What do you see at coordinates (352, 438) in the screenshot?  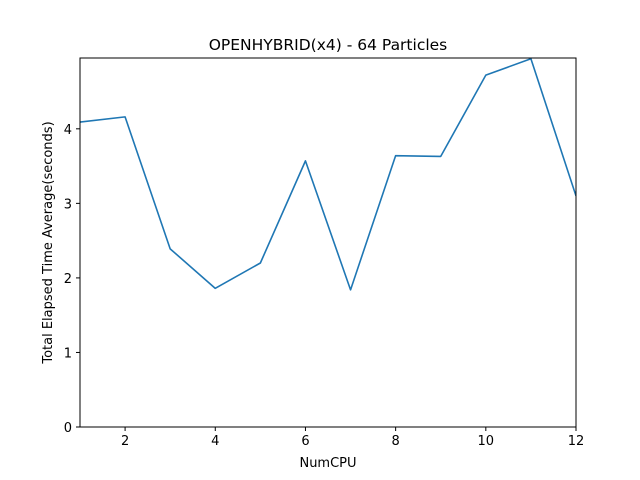 I see `x-axis: 2 4 6 8 10 12` at bounding box center [352, 438].